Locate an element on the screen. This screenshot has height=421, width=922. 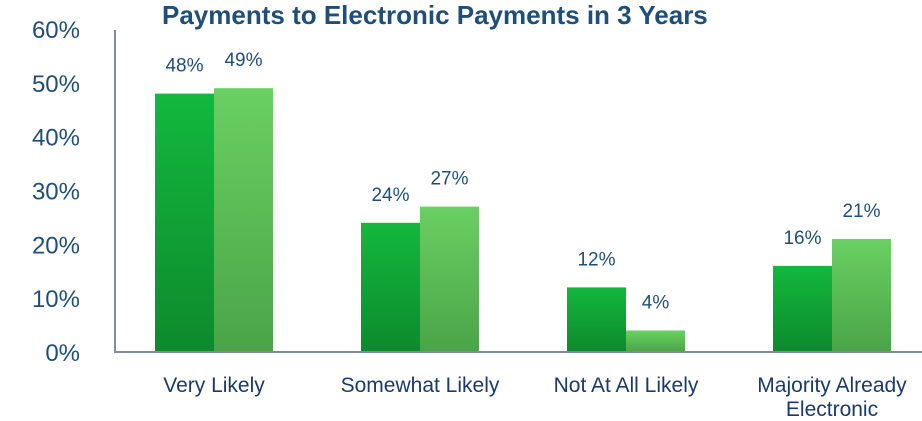
y-tick-label: 40% is located at coordinates (56, 138).